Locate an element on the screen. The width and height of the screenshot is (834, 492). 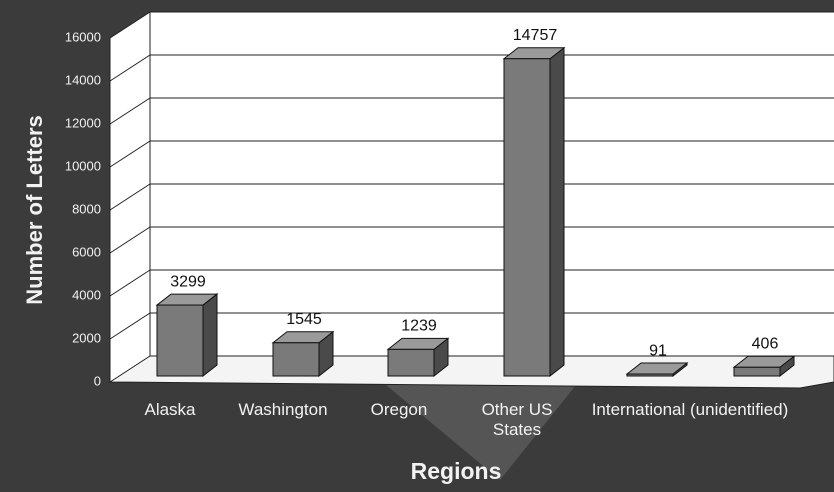
y-tick-label: 12000 is located at coordinates (83, 122).